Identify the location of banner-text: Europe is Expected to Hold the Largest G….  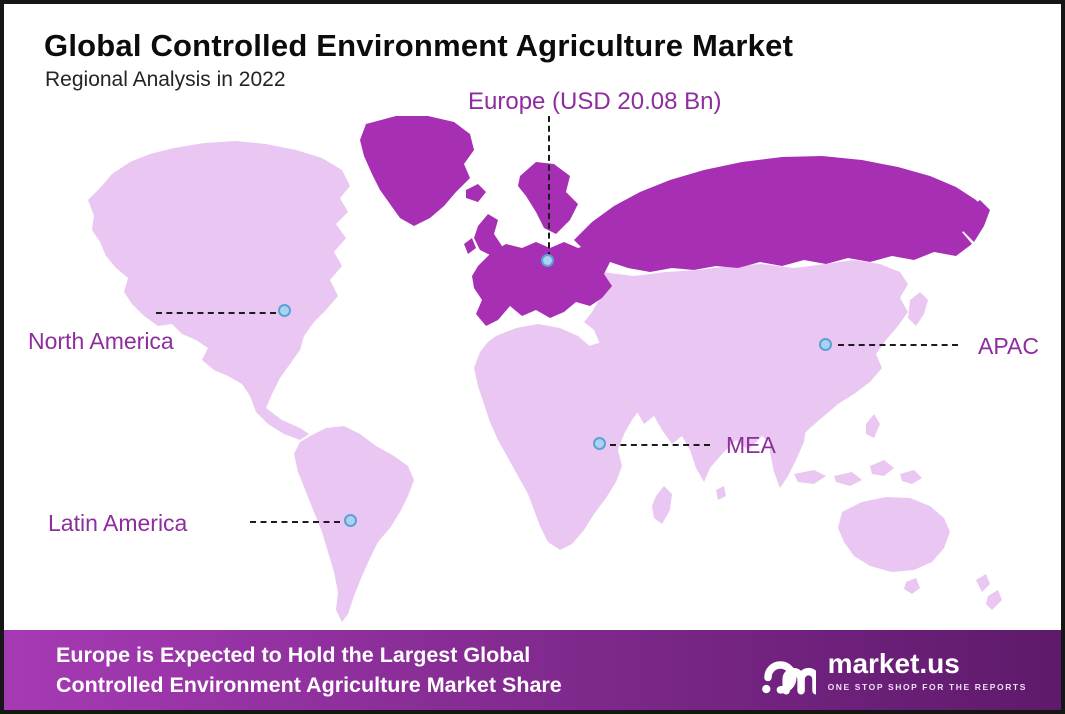
(309, 670).